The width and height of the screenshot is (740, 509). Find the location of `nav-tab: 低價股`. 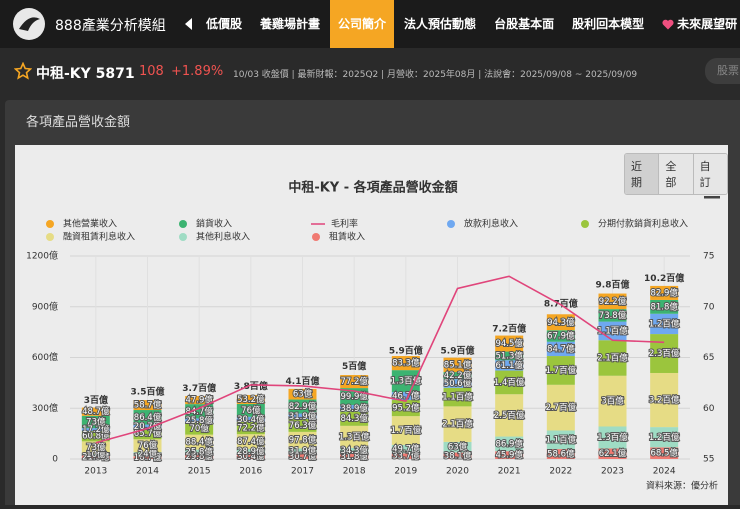

nav-tab: 低價股 is located at coordinates (224, 24).